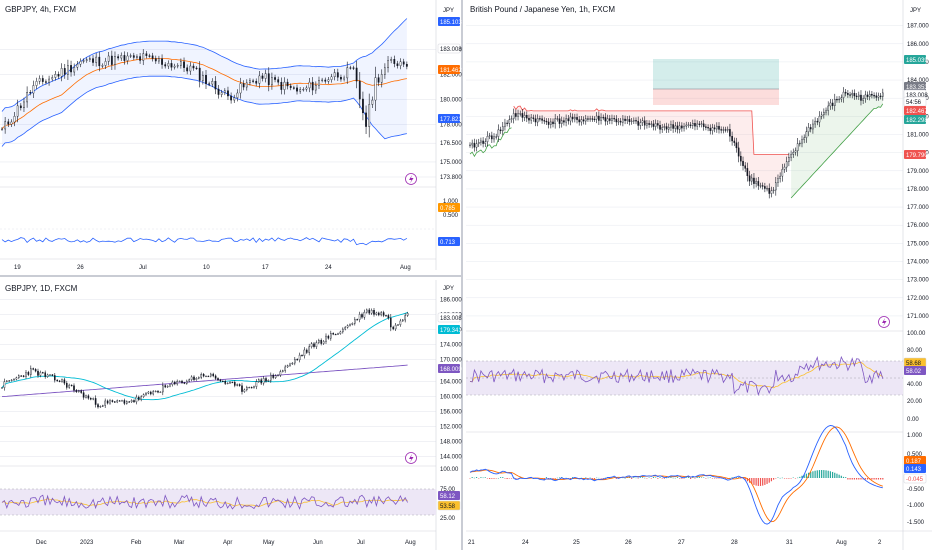 The image size is (932, 550). Describe the element at coordinates (716, 74) in the screenshot. I see `position-profit-zone` at that location.